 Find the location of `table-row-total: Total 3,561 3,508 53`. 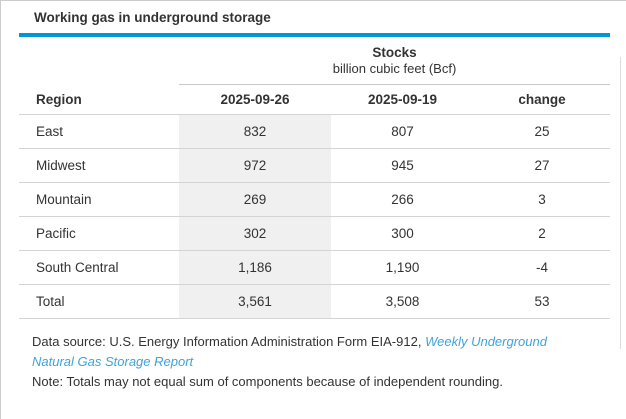

table-row-total: Total 3,561 3,508 53 is located at coordinates (314, 301).